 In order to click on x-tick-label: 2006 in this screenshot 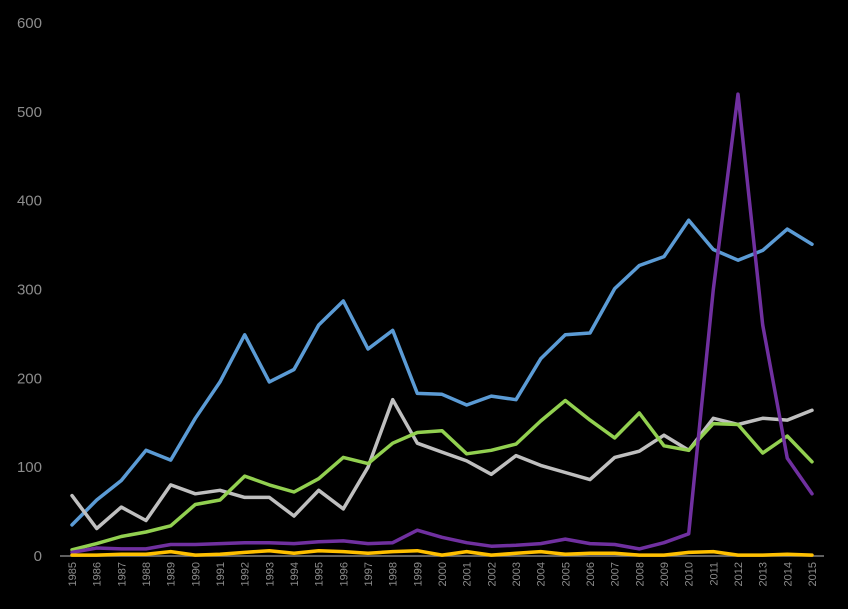, I will do `click(591, 574)`.